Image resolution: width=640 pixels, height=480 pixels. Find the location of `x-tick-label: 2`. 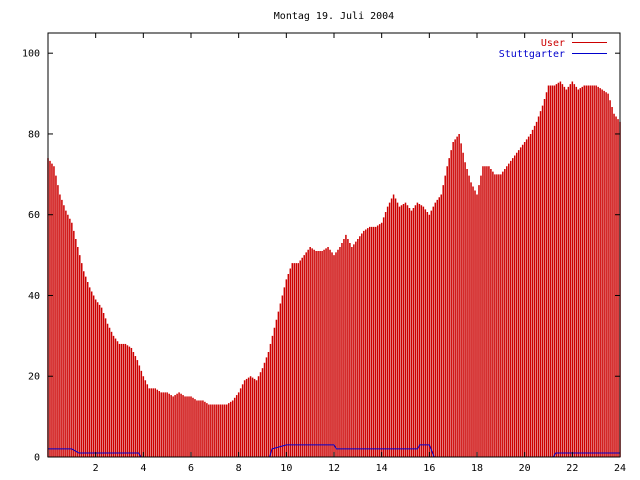

x-tick-label: 2 is located at coordinates (96, 468).